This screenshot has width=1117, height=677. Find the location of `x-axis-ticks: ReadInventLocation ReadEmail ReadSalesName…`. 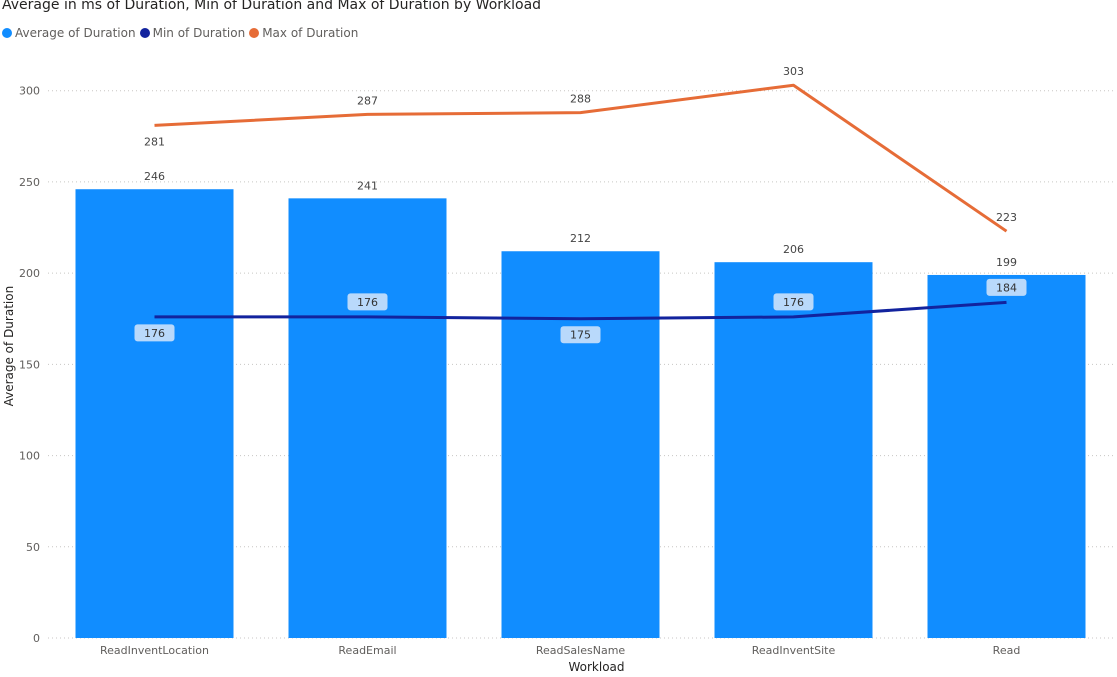

x-axis-ticks: ReadInventLocation ReadEmail ReadSalesName… is located at coordinates (560, 650).